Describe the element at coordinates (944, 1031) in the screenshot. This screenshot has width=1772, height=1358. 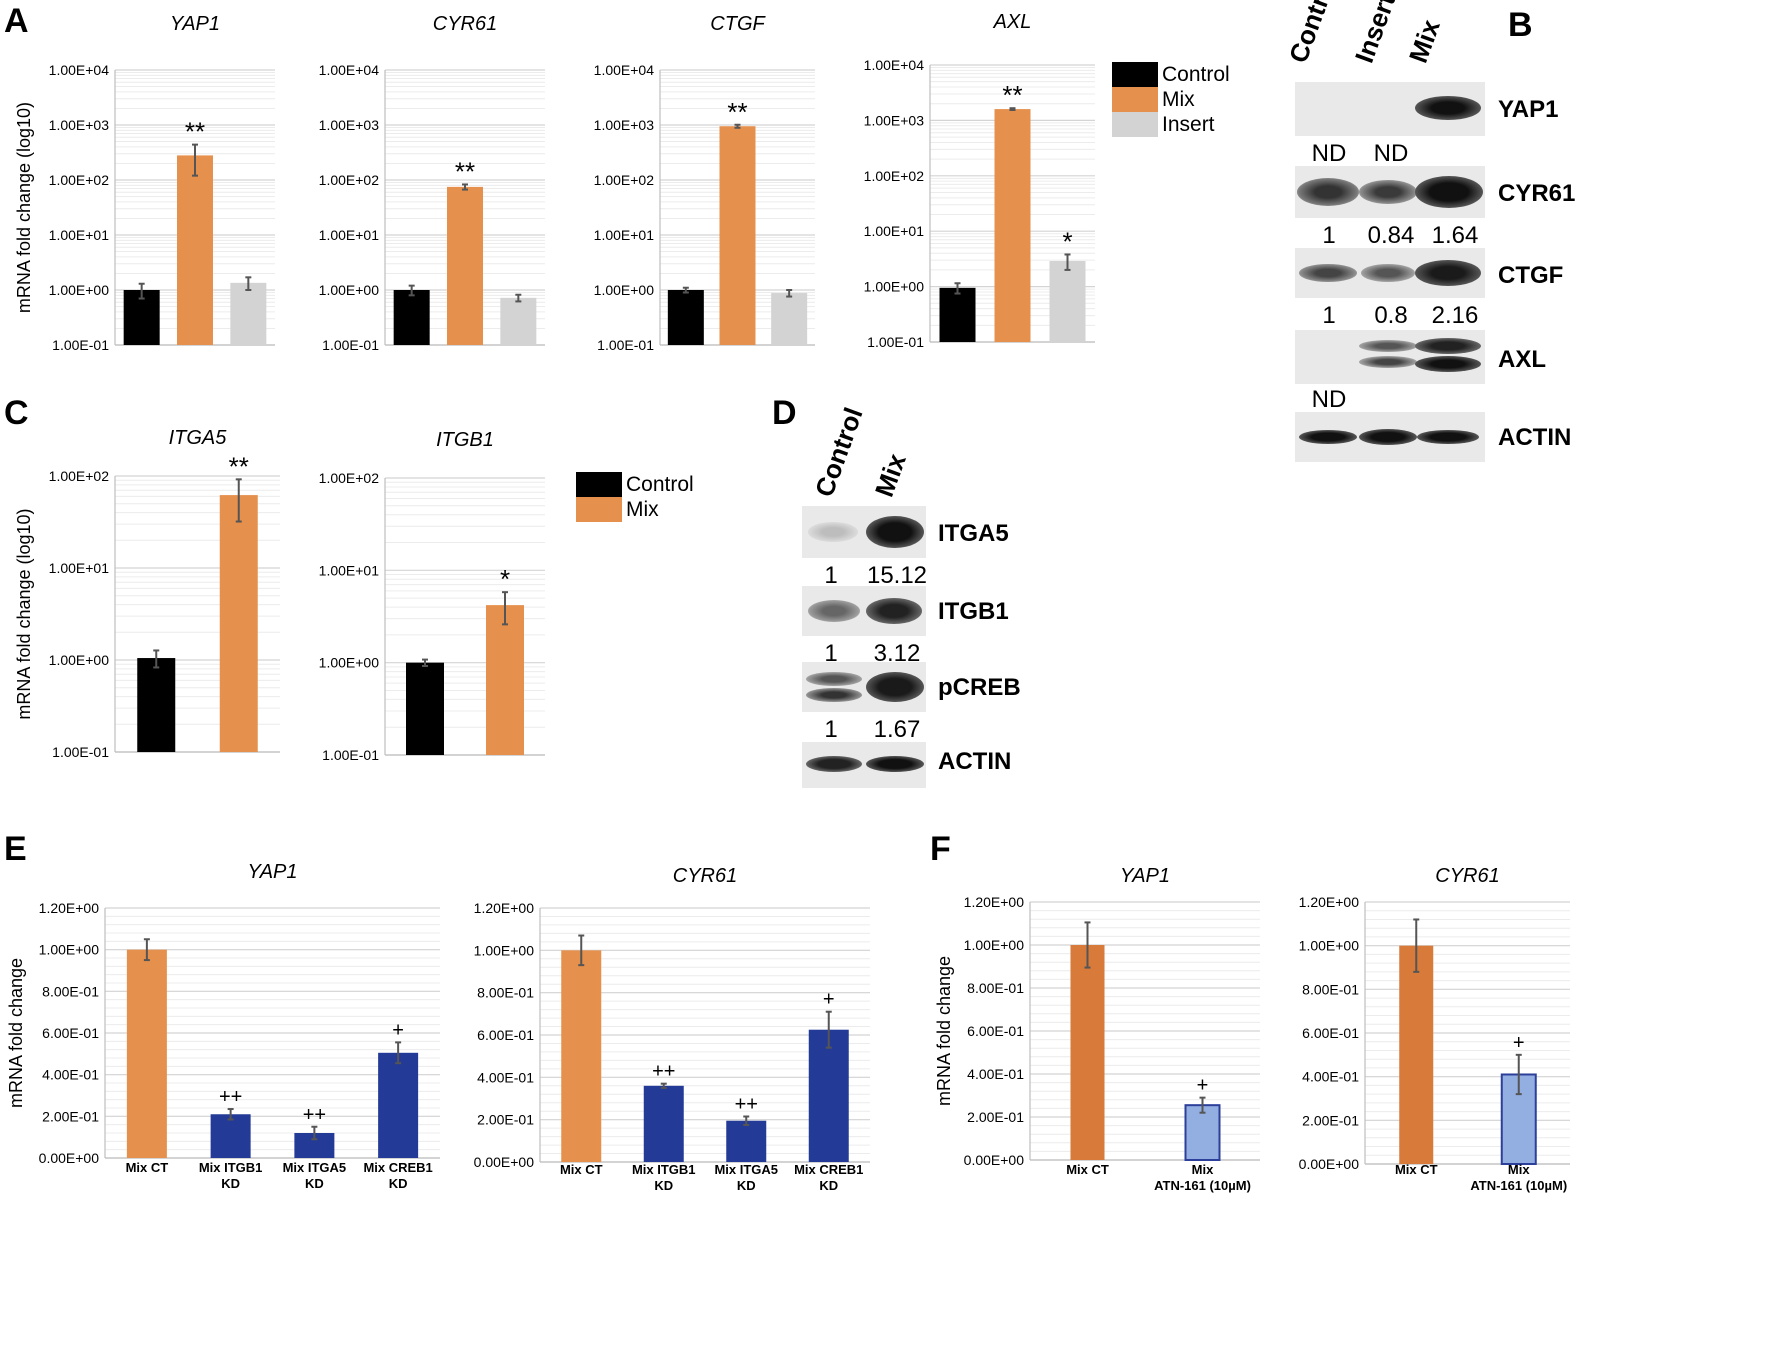
I see `y-axis-label: mRNA fold change` at that location.